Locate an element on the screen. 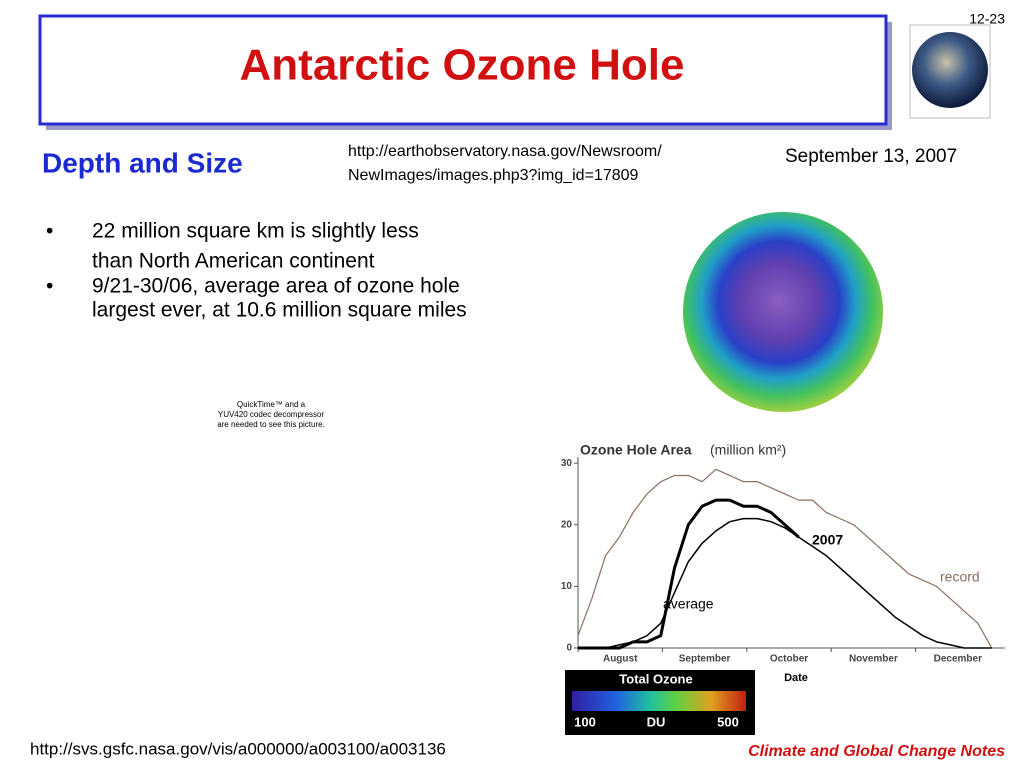 Image resolution: width=1024 pixels, height=768 pixels. footer: Climate and Global Change Notes is located at coordinates (876, 751).